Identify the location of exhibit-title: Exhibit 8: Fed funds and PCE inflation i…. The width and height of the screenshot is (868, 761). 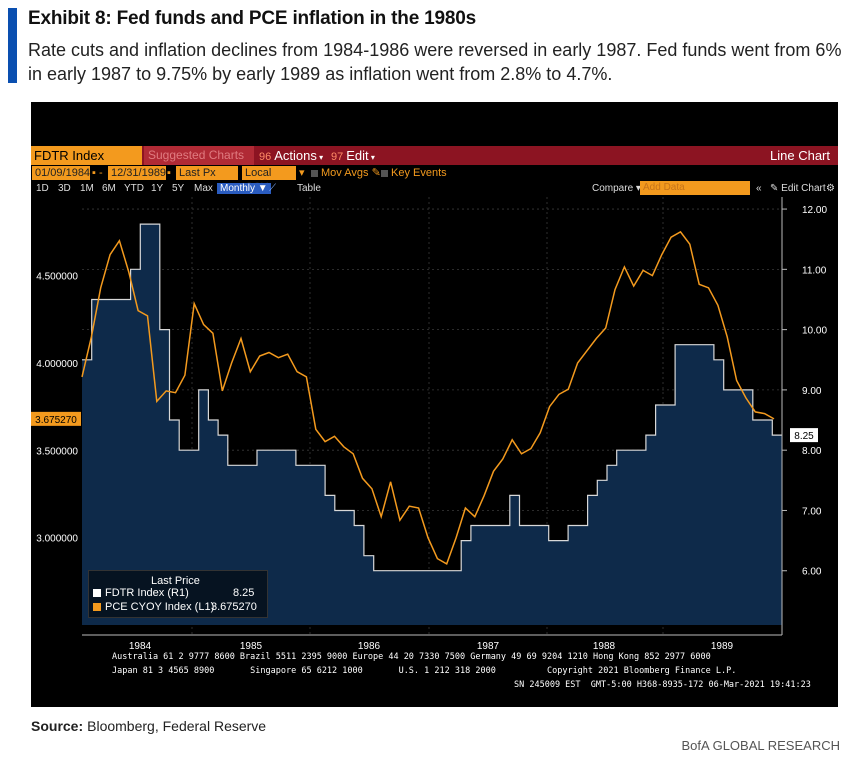
(252, 18).